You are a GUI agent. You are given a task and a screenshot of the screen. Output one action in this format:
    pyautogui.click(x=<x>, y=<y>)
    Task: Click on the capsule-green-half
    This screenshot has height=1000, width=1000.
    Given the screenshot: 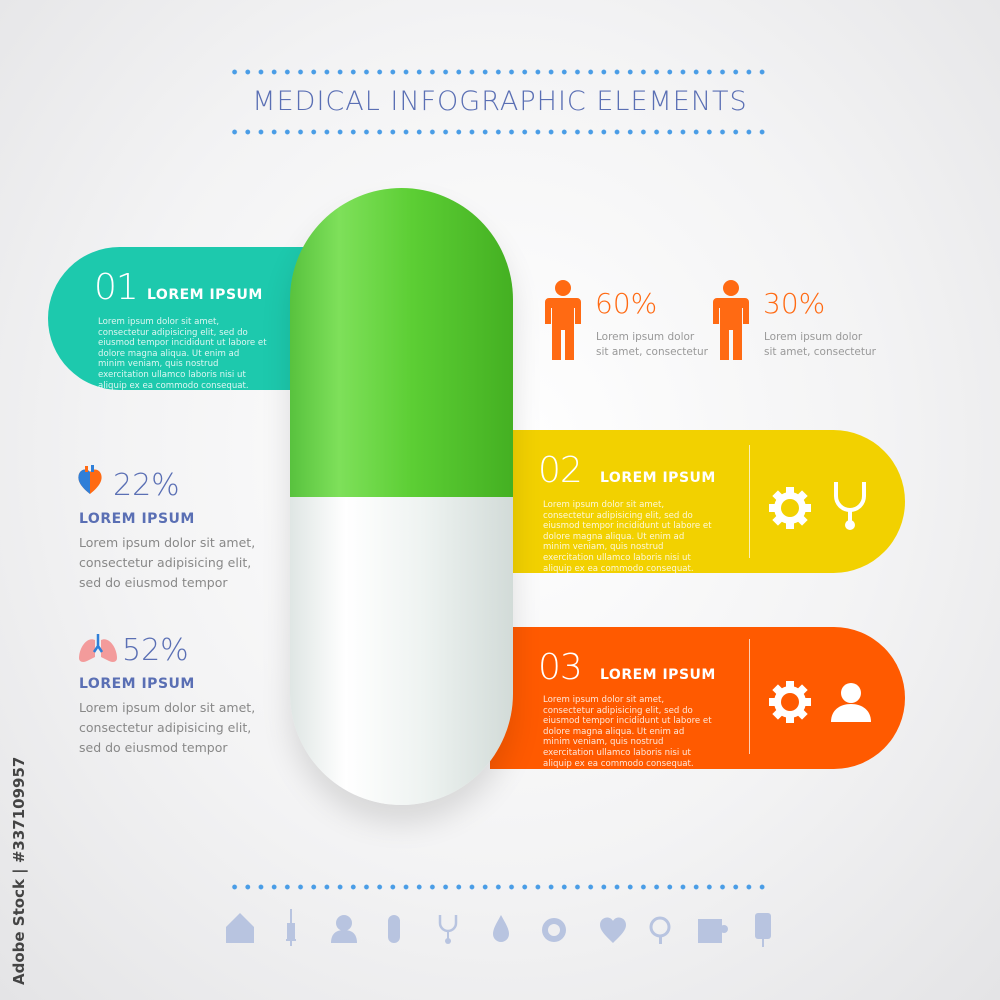 What is the action you would take?
    pyautogui.click(x=401, y=342)
    